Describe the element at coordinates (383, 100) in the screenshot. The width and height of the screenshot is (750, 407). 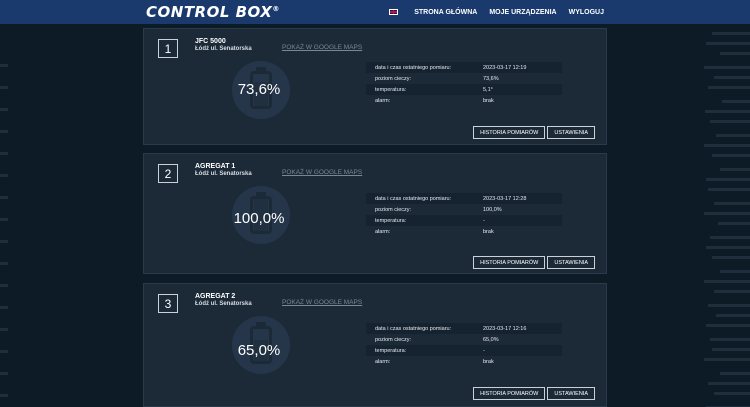
I see `label-alarm: alarm:` at that location.